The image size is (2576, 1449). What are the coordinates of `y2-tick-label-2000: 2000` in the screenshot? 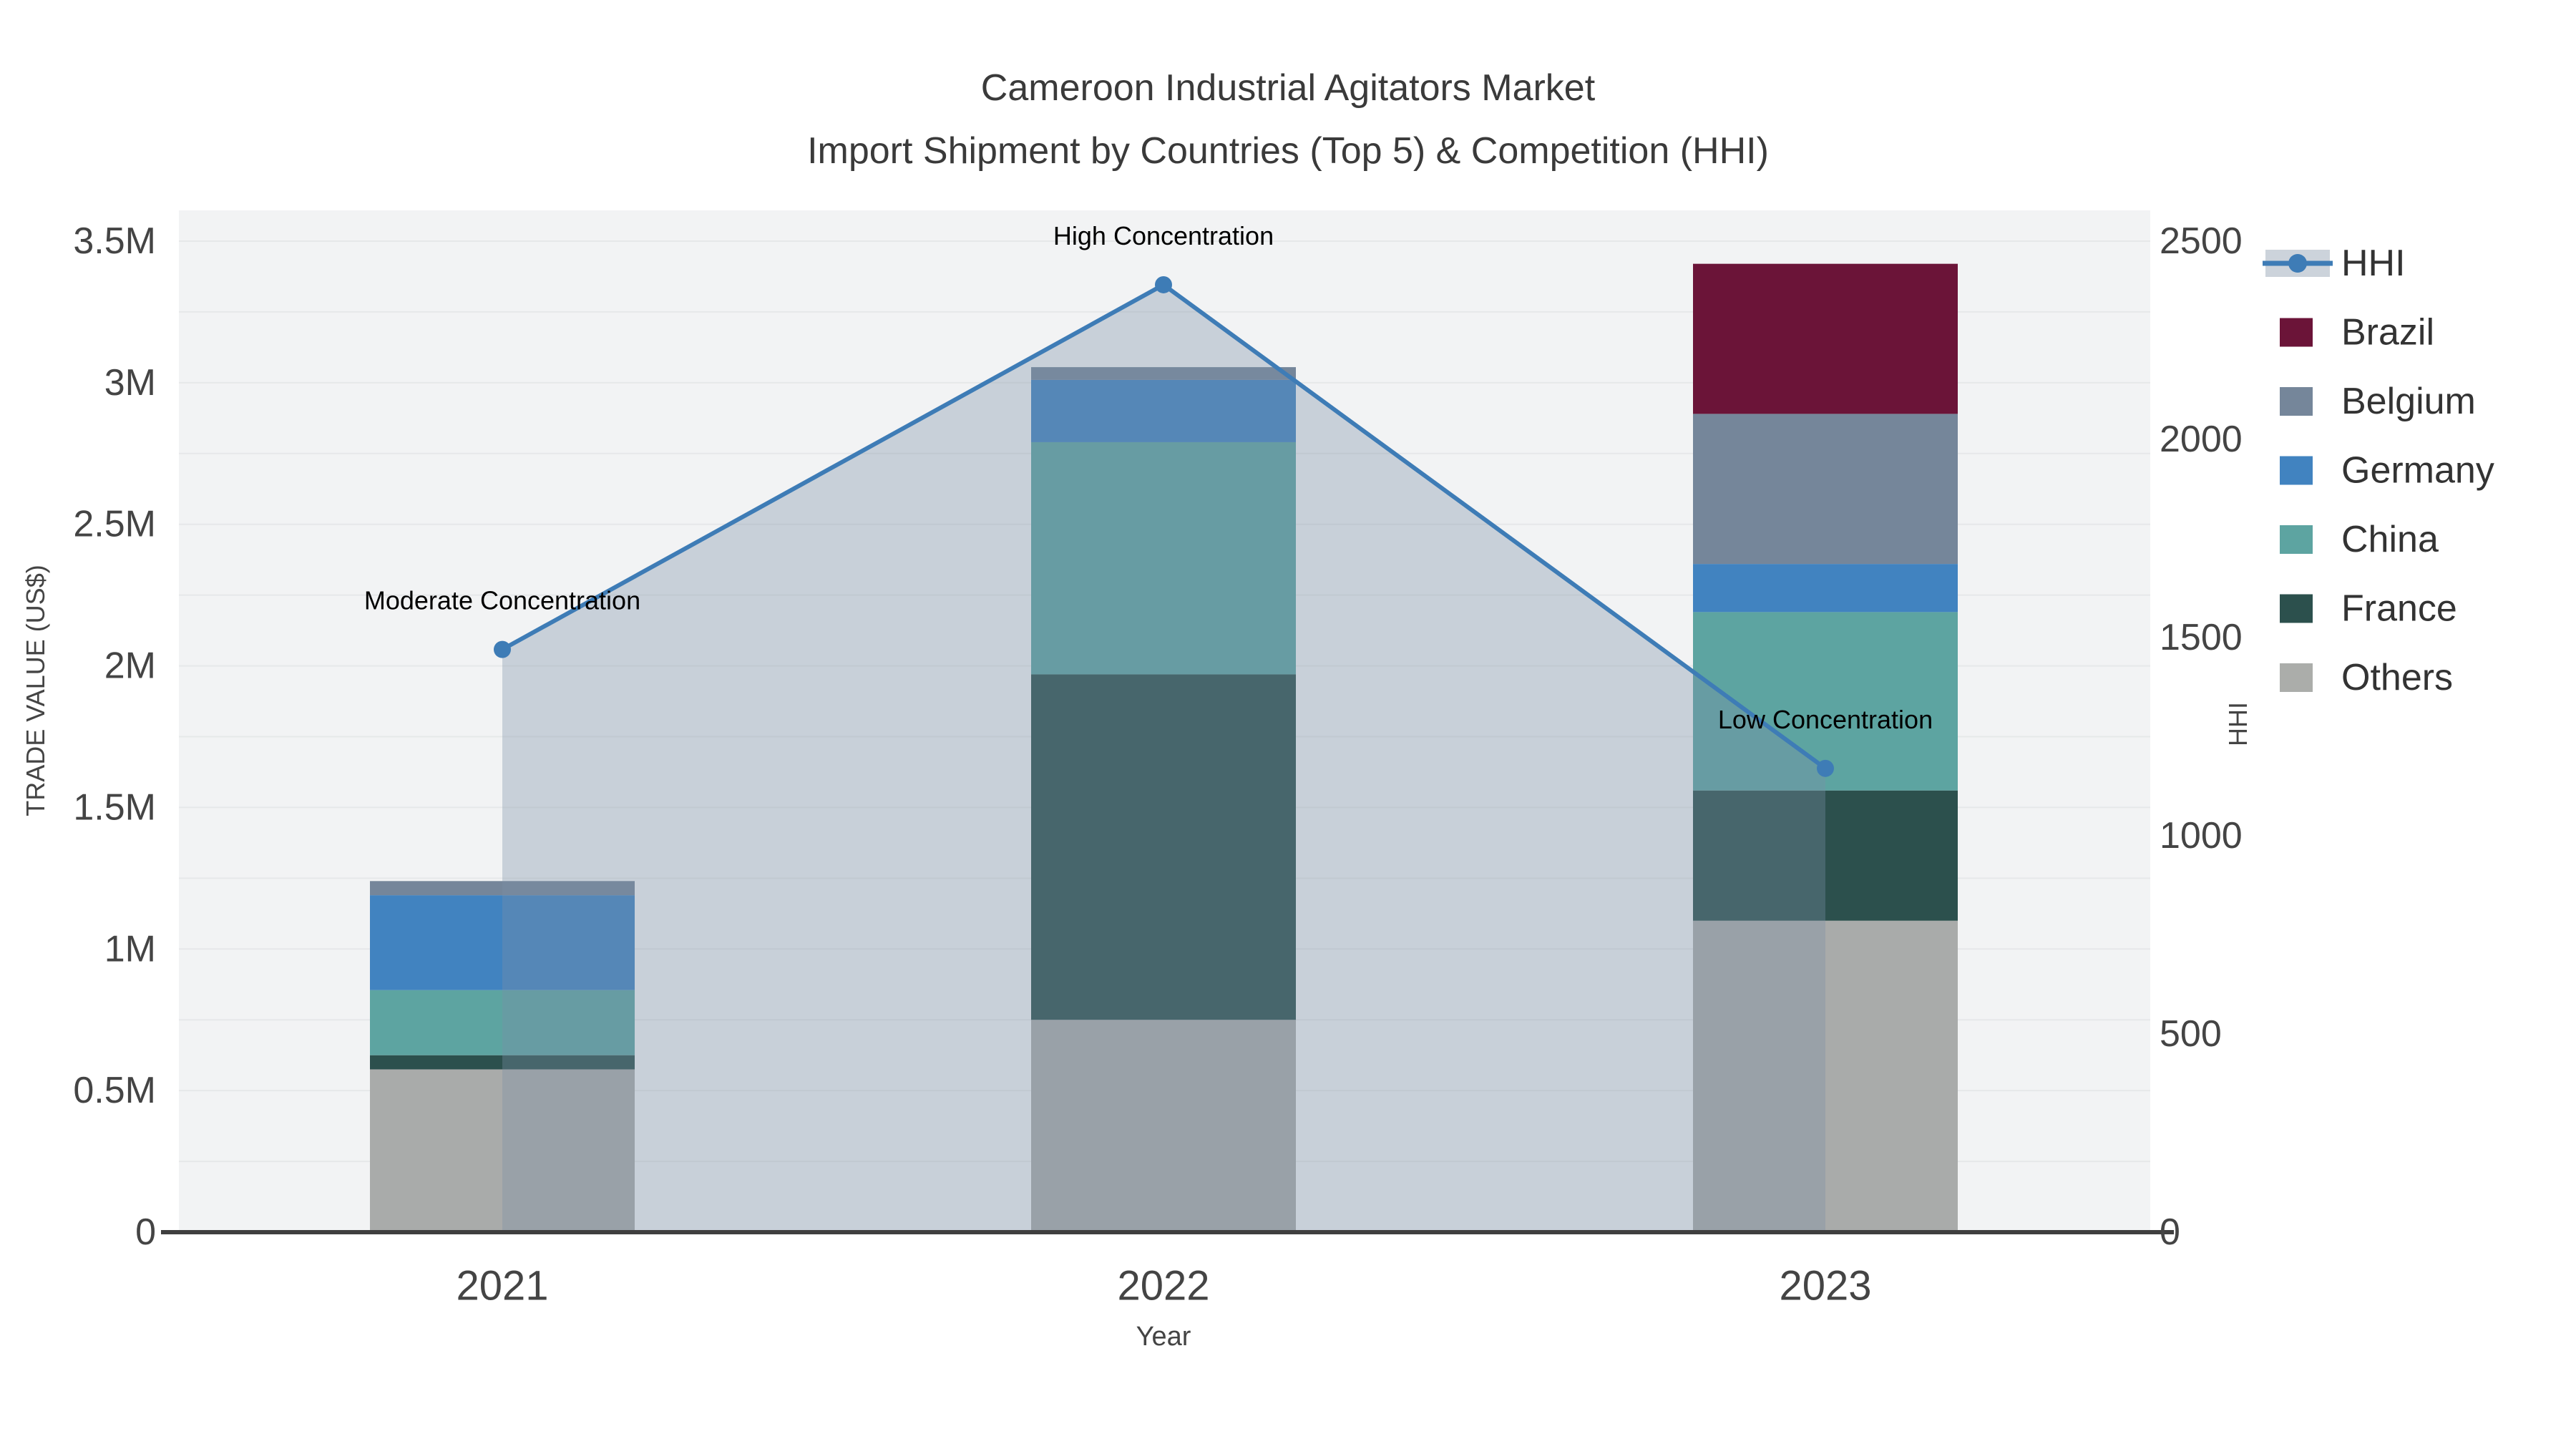 It's located at (2201, 439).